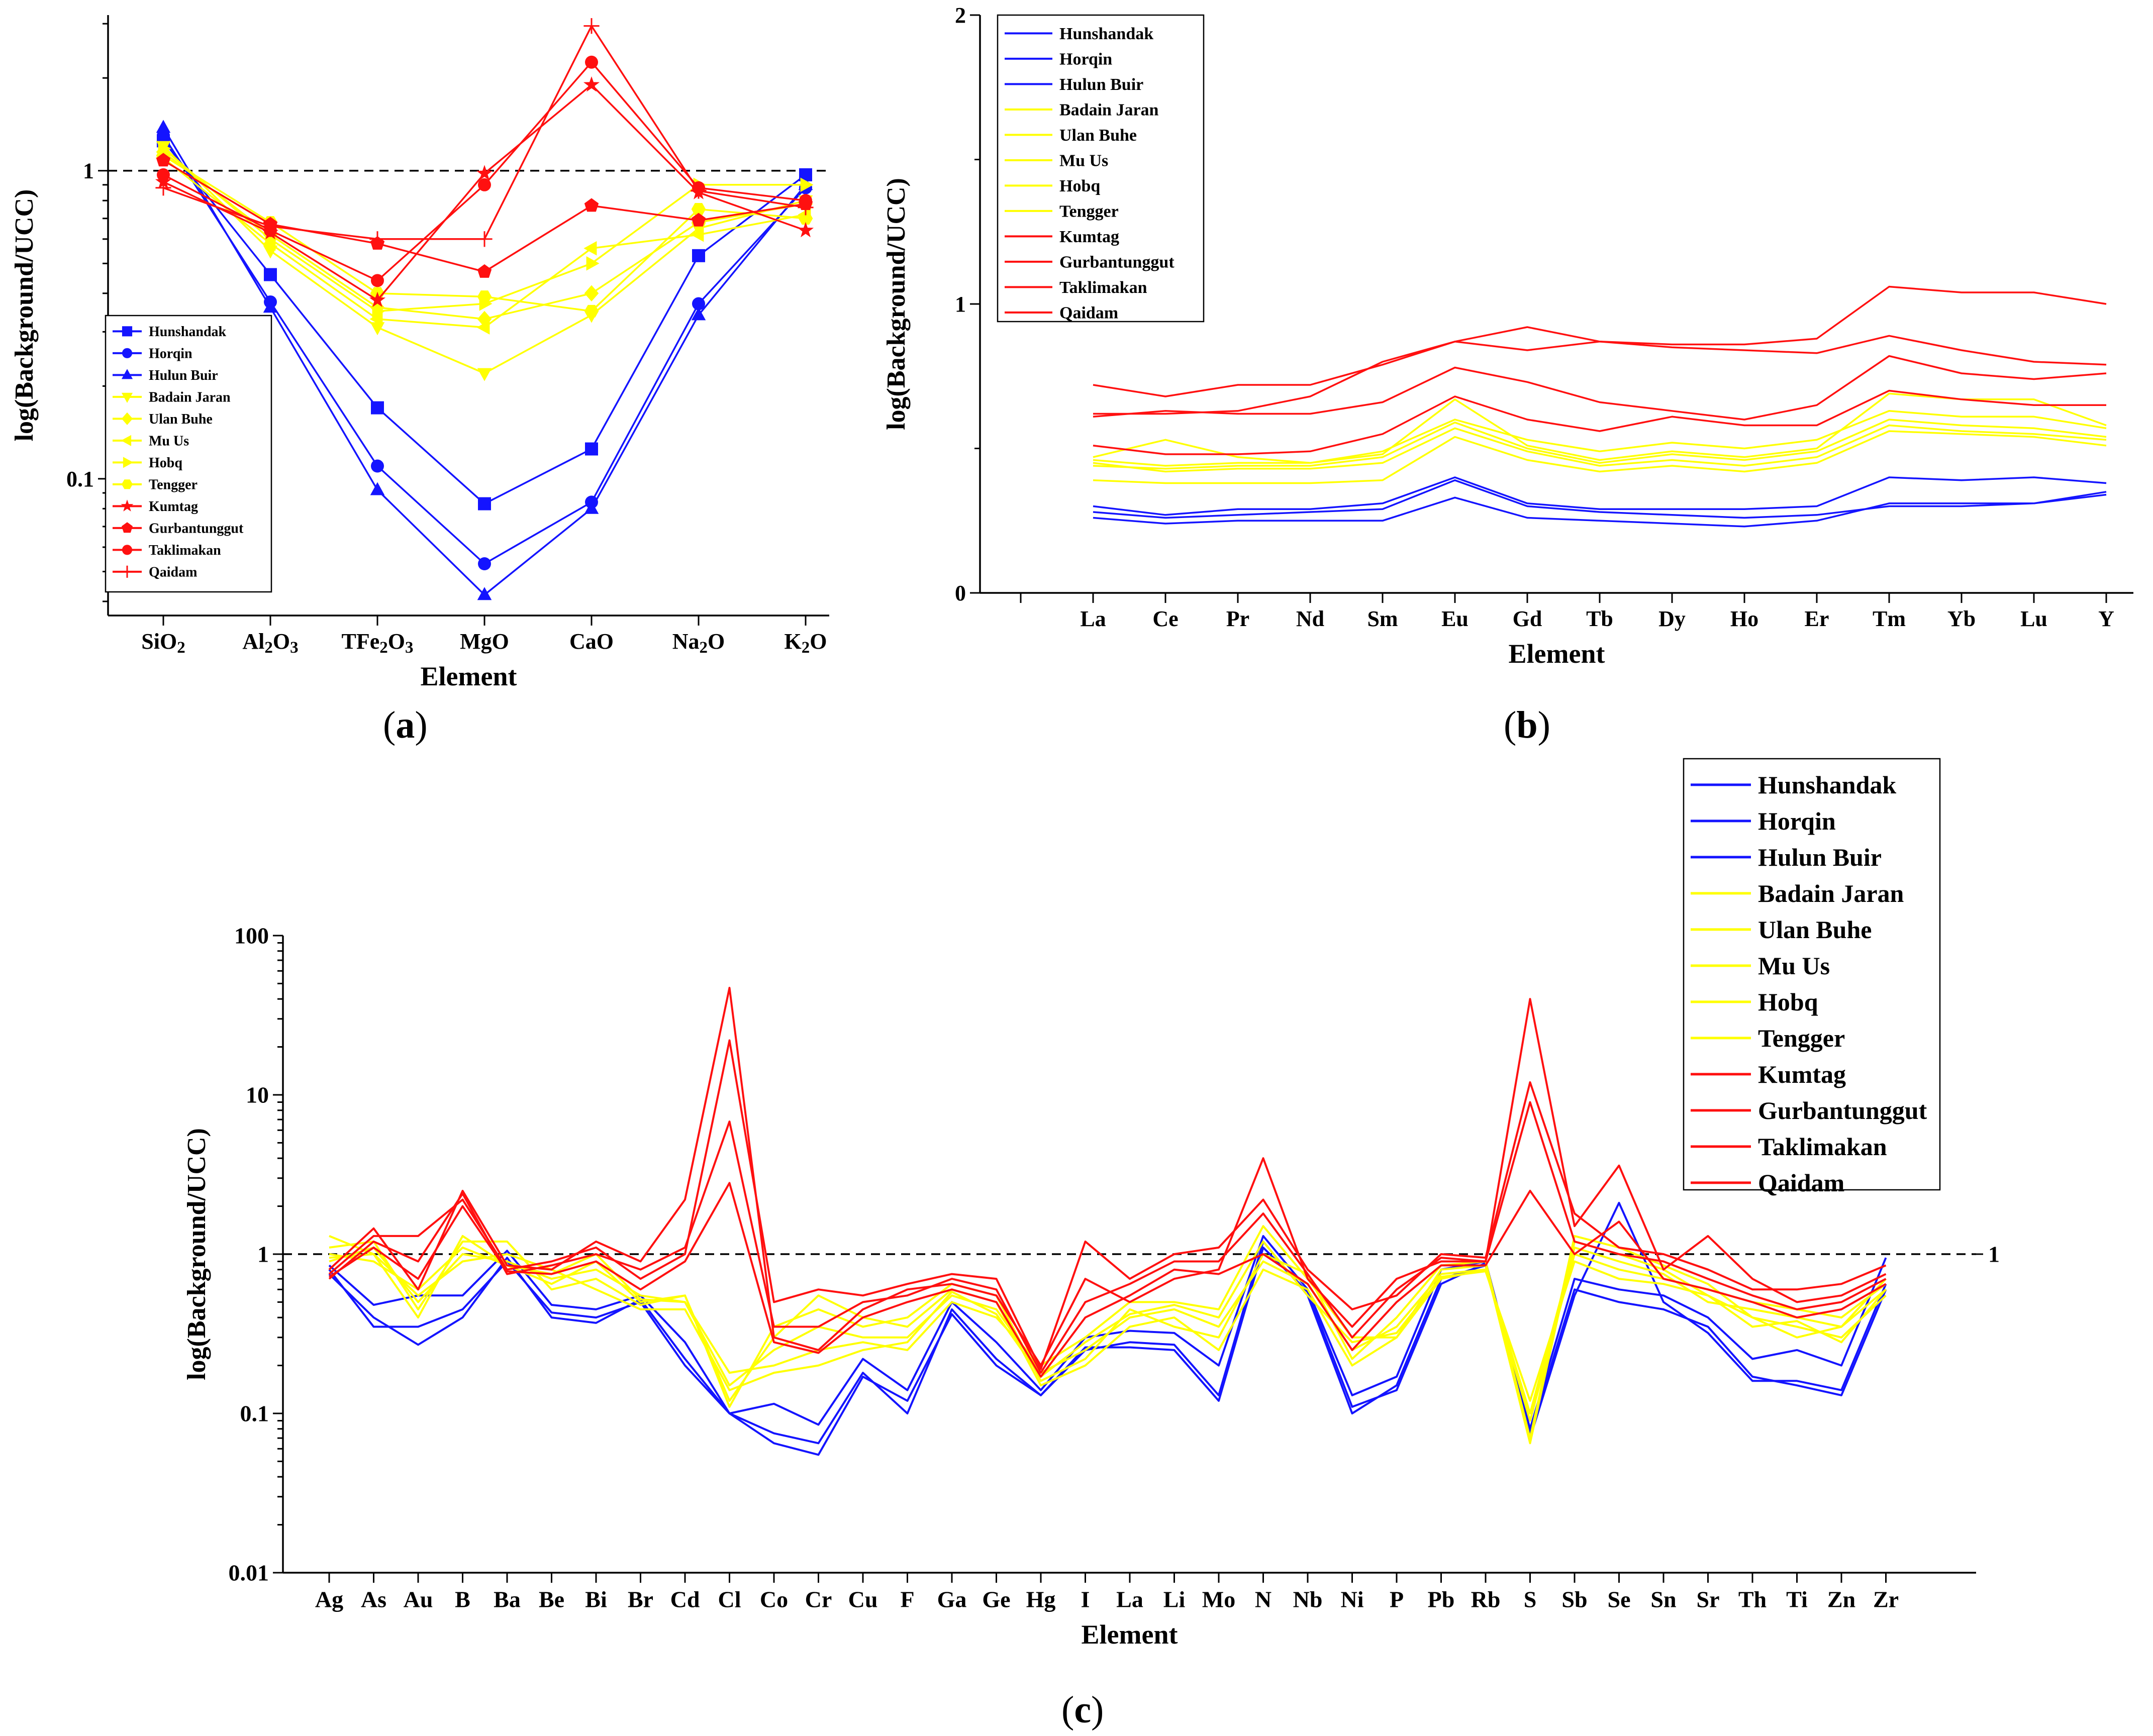  I want to click on y-tick-label: 2, so click(960, 16).